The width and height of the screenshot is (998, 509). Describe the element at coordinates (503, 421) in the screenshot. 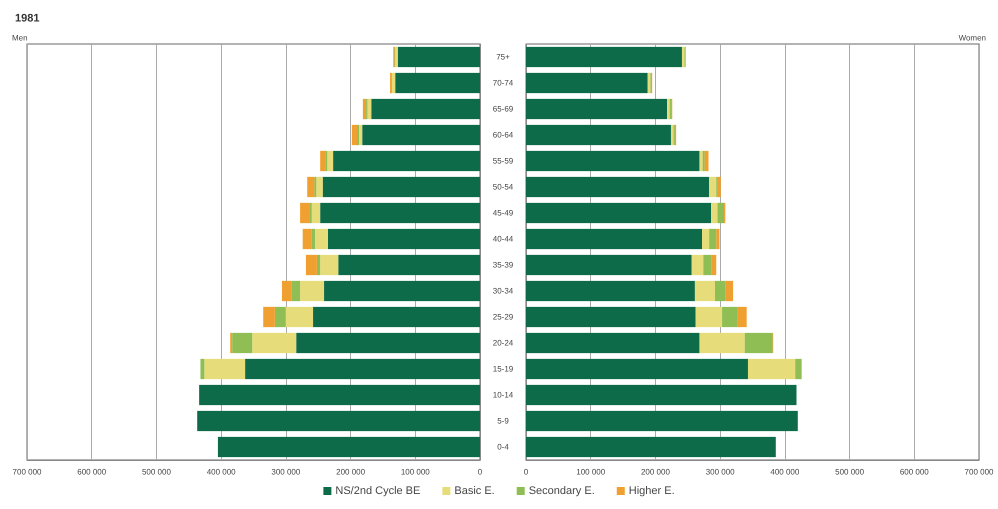

I see `y-tick-label: 5-9` at that location.